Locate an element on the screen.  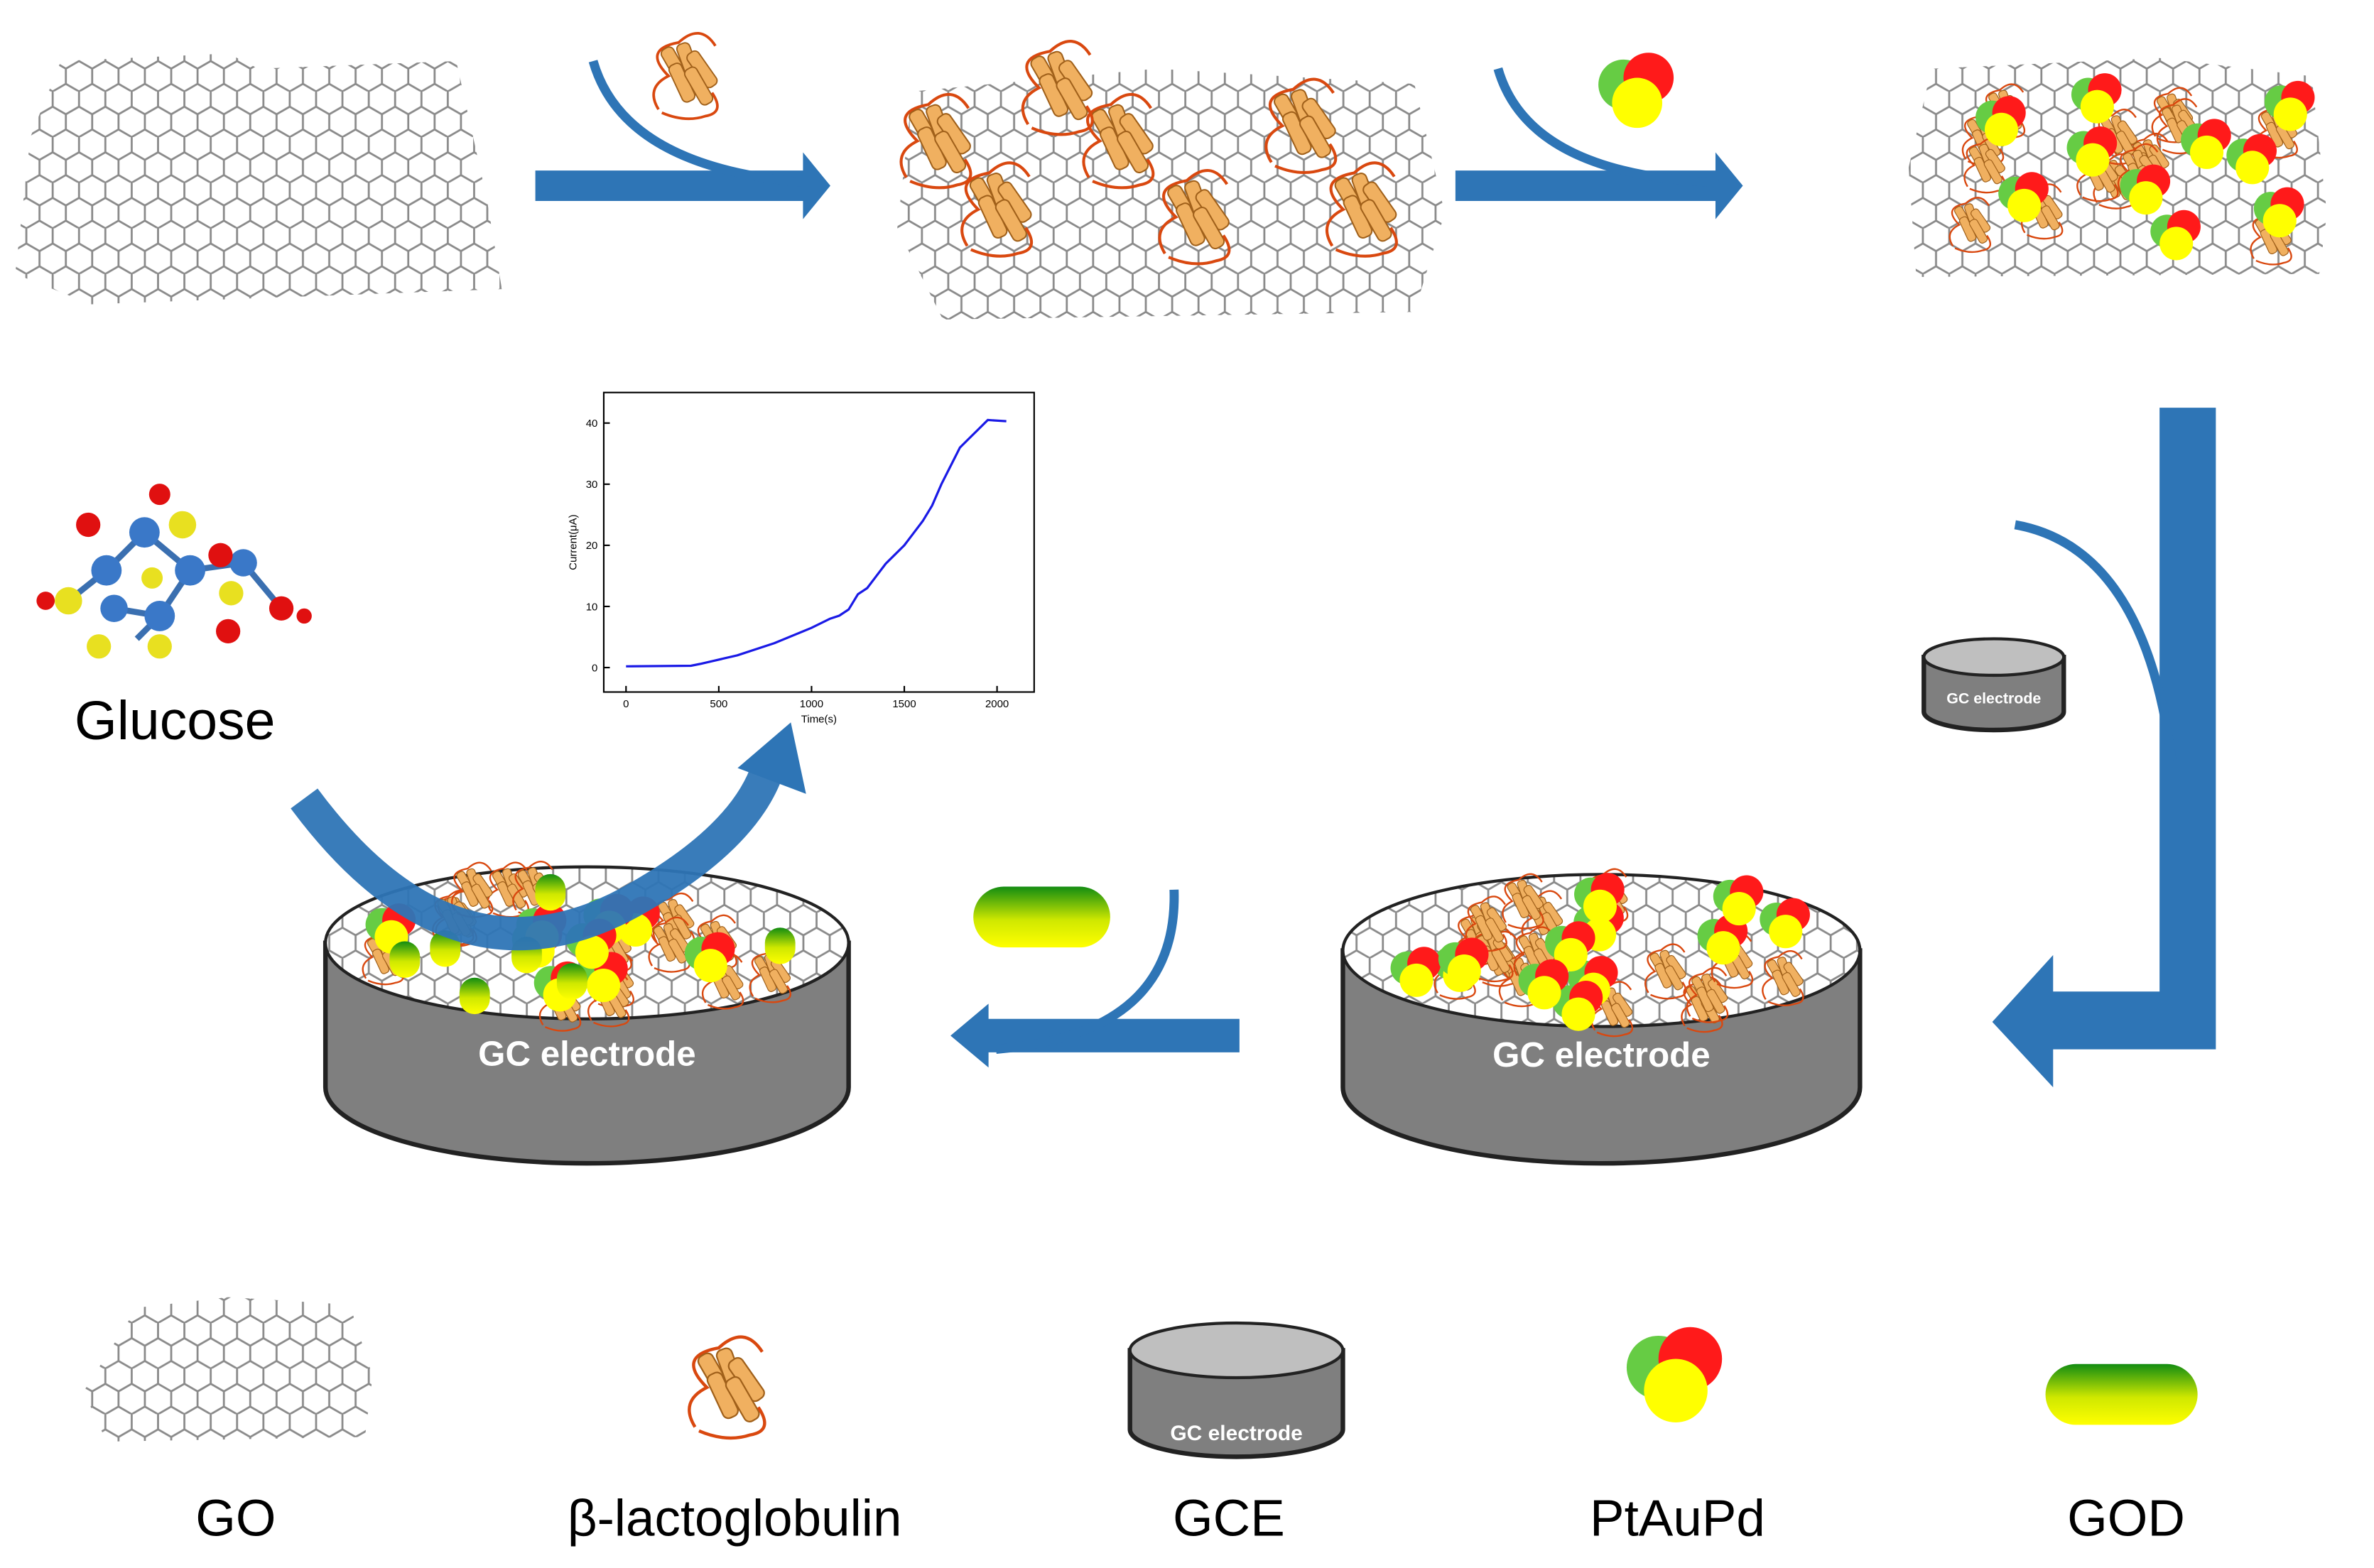
y-tick-label: 30 is located at coordinates (592, 485).